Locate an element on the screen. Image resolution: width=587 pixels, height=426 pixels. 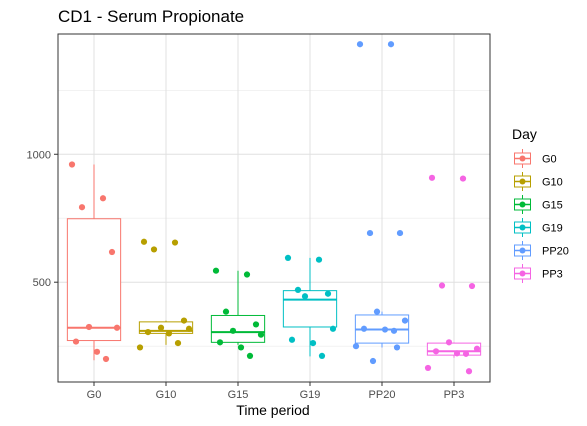
legend-label: G19 is located at coordinates (552, 229).